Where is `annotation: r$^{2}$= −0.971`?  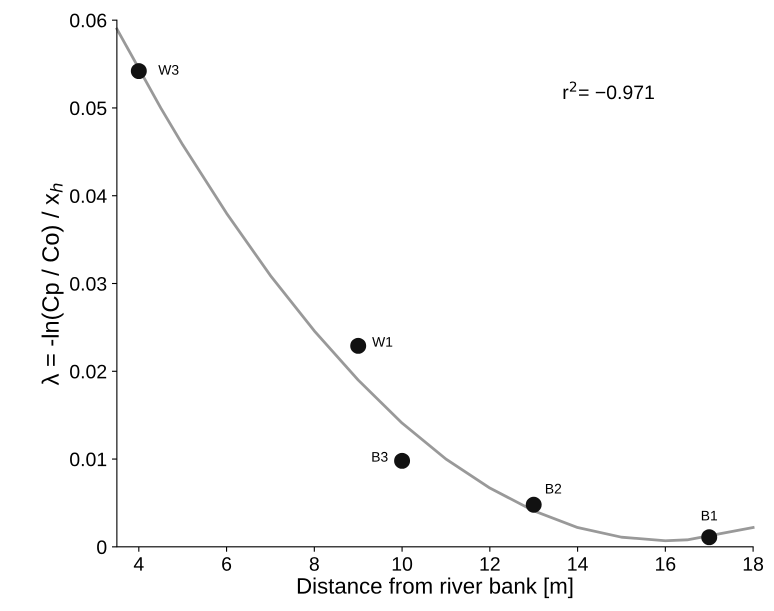
annotation: r$^{2}$= −0.971 is located at coordinates (609, 90).